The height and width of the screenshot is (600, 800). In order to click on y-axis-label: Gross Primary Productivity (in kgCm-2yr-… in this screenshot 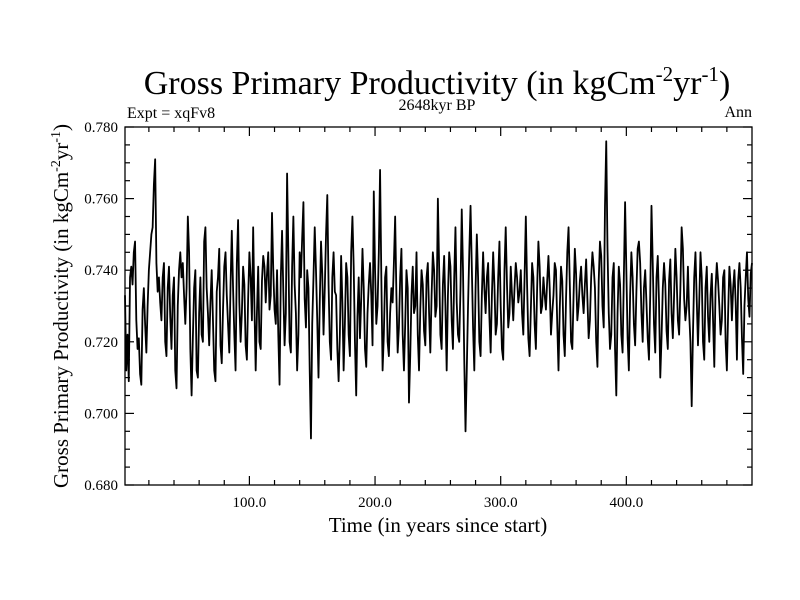, I will do `click(61, 306)`.